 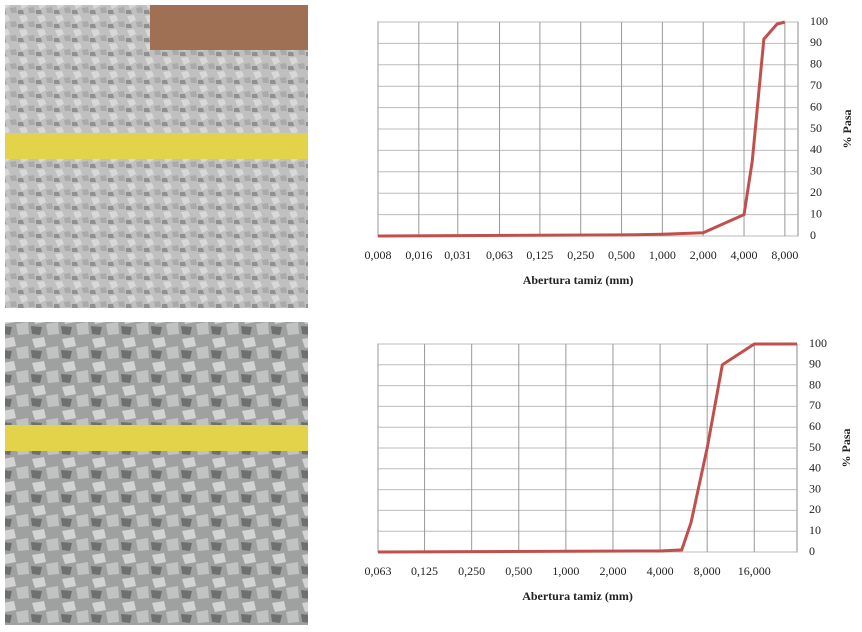 I want to click on x-tick-label: 0,008, so click(x=378, y=255).